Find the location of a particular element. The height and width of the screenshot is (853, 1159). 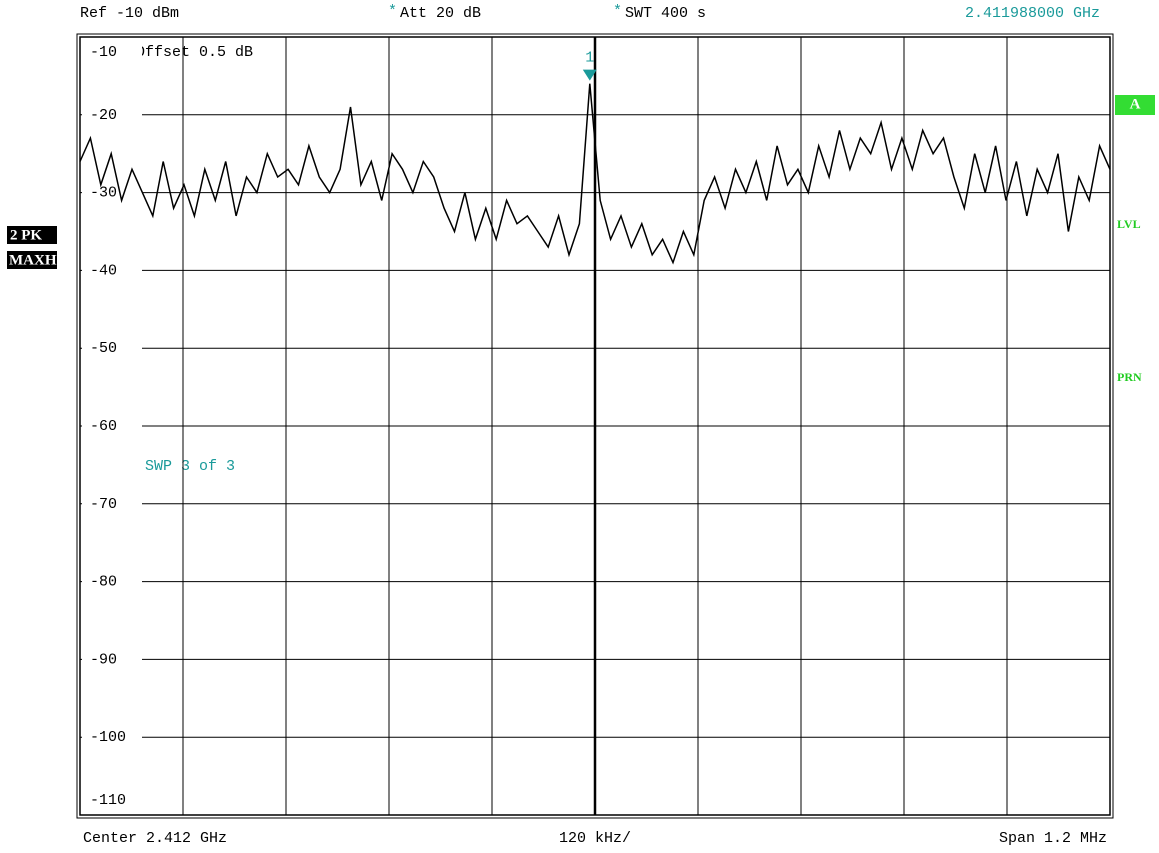

span: Span 1.2 MHz is located at coordinates (1053, 838).